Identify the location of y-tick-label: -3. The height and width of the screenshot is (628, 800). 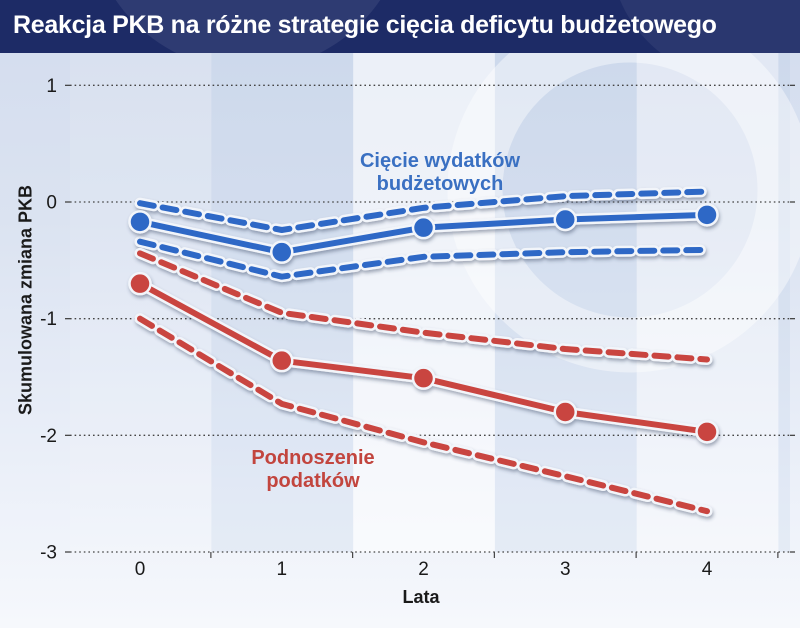
(48, 553).